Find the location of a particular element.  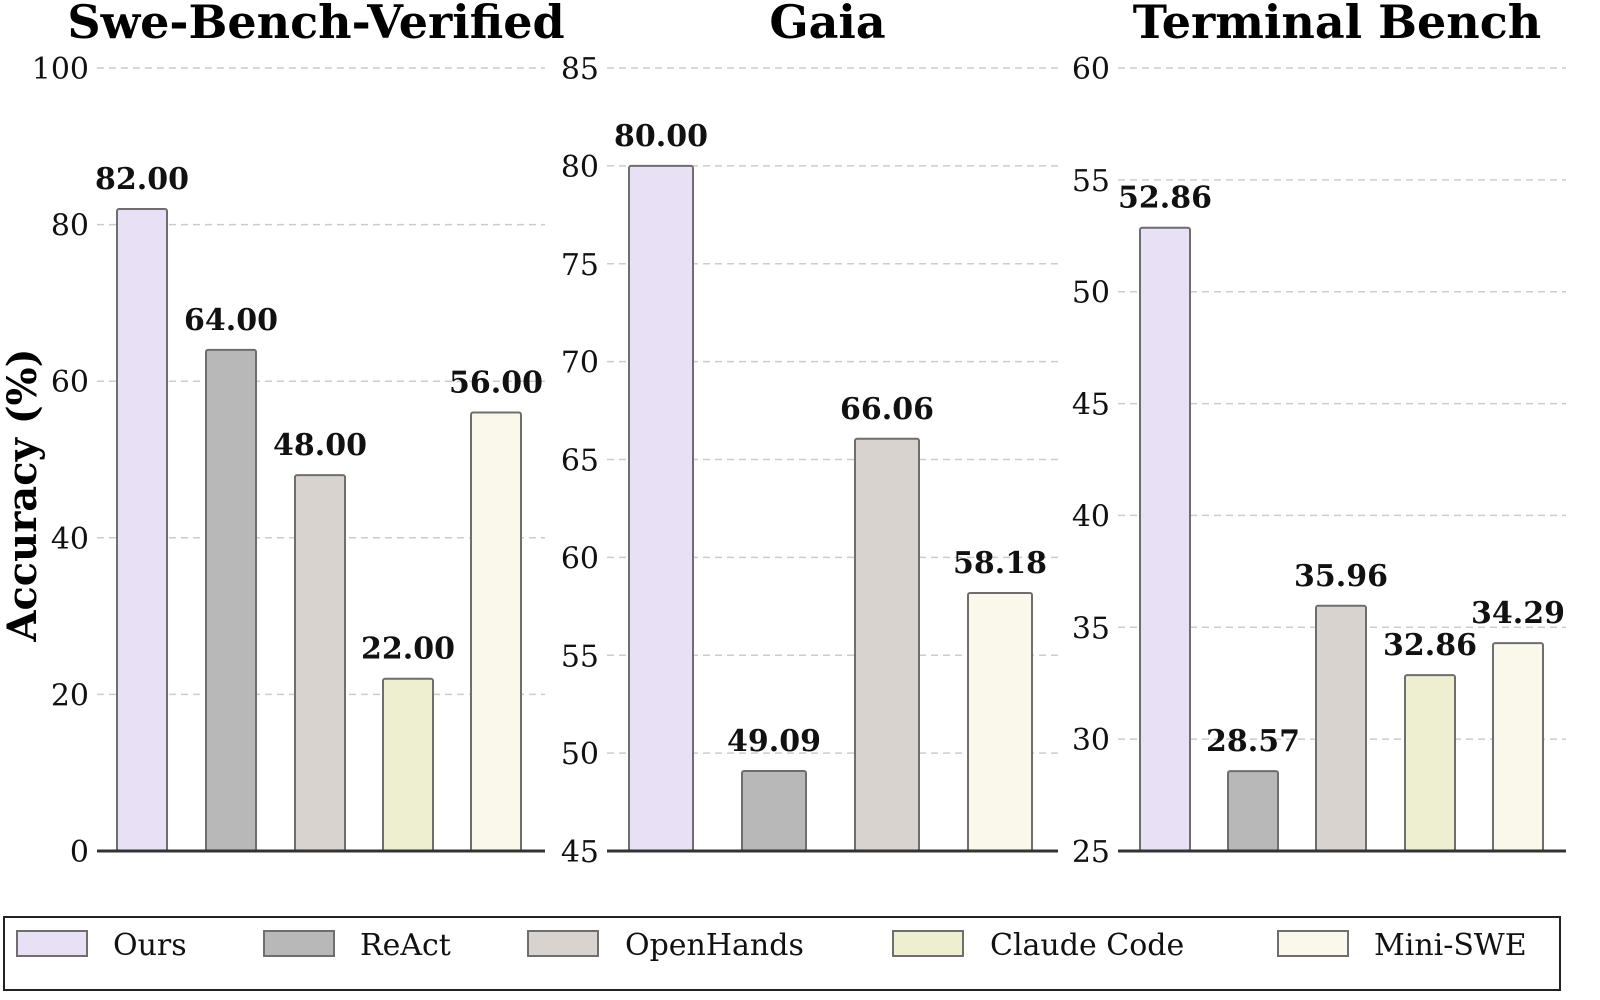

y-tick-label: 100 is located at coordinates (60, 69).